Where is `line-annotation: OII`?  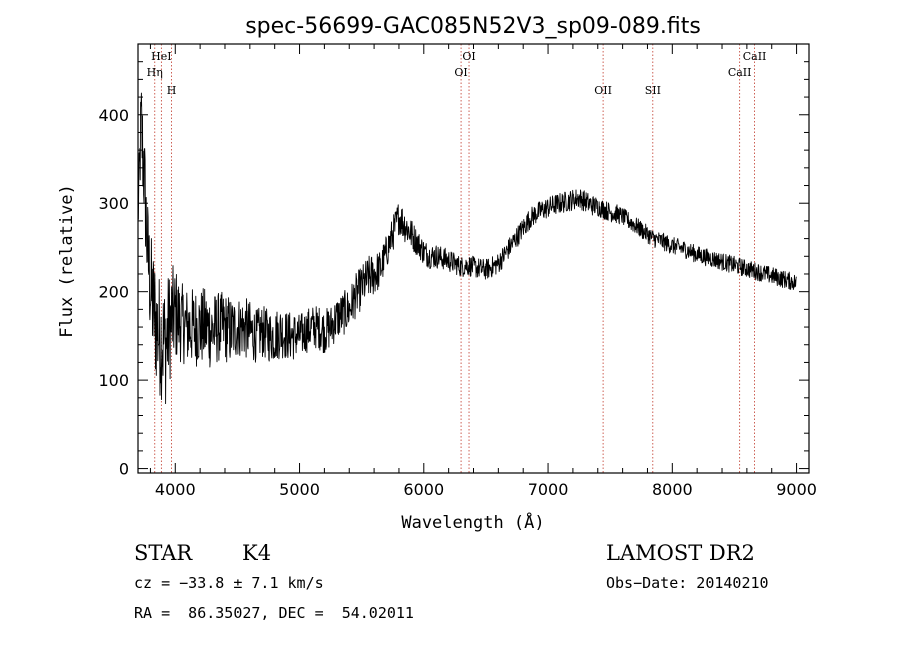 line-annotation: OII is located at coordinates (603, 90).